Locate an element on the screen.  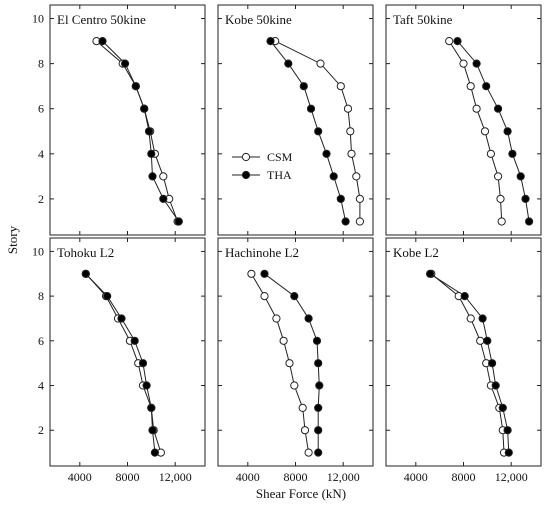
chart-panel: Taft 50kine is located at coordinates (463, 120).